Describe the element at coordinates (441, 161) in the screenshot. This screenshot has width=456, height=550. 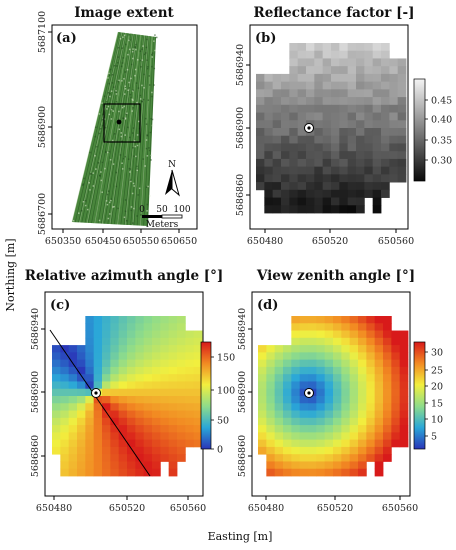
I see `colorbar-tick-label: 0.30` at that location.